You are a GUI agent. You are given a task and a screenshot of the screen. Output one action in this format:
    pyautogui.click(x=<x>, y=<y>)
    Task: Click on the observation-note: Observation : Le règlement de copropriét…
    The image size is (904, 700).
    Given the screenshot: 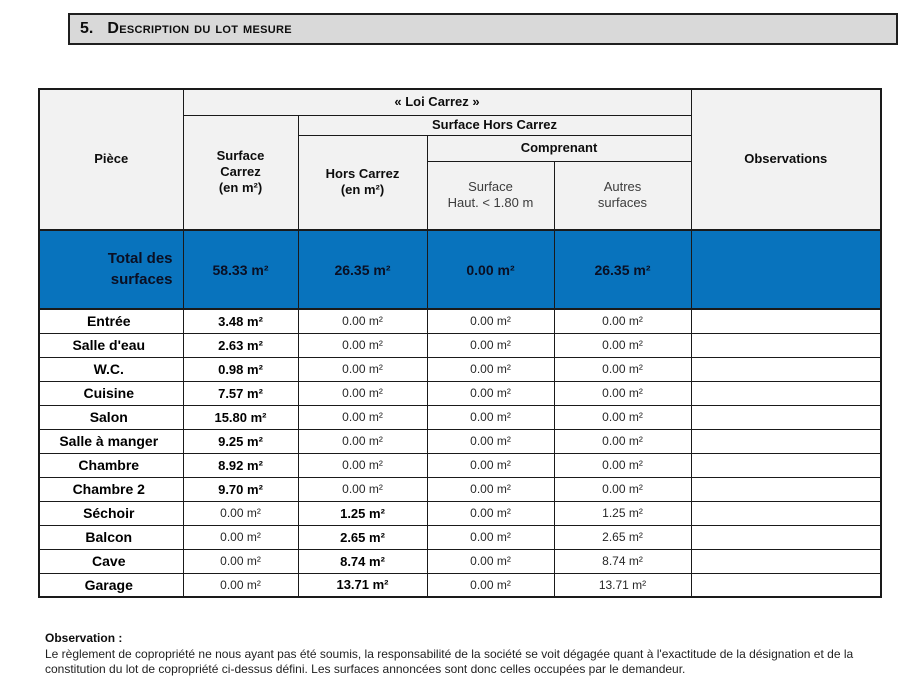 What is the action you would take?
    pyautogui.click(x=469, y=654)
    